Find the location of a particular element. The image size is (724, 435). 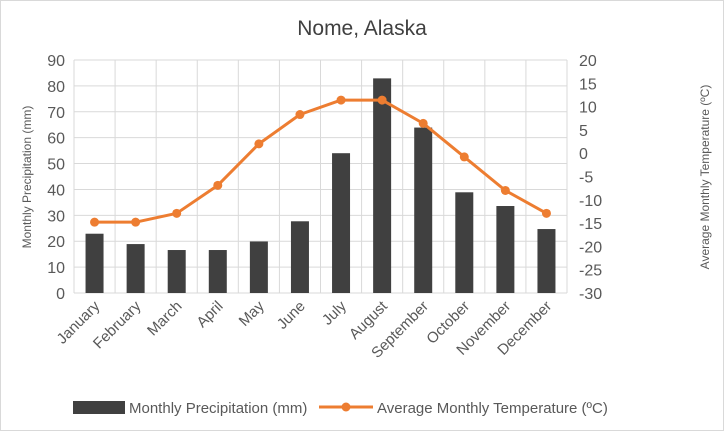

chart-title: Nome, Alaska is located at coordinates (362, 28).